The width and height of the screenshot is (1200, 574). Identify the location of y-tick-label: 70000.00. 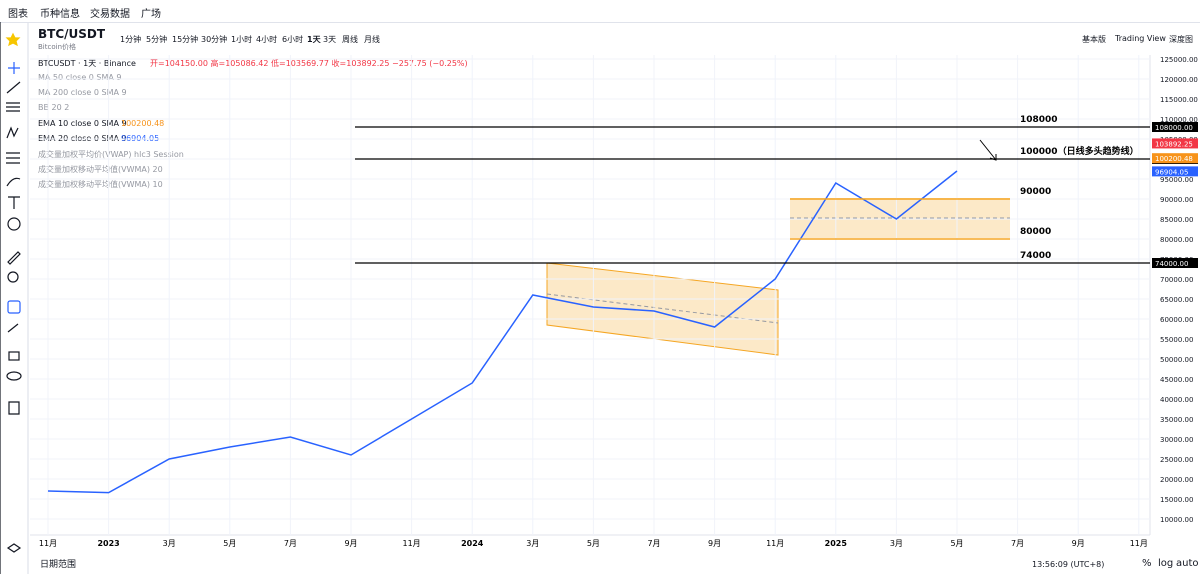
(1176, 280).